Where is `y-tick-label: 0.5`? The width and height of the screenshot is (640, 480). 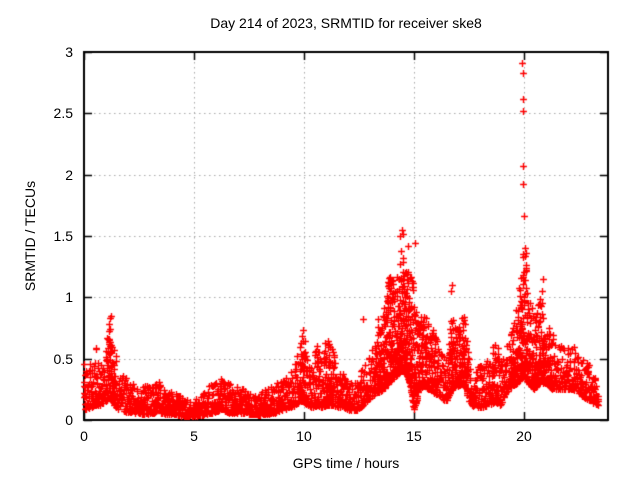 y-tick-label: 0.5 is located at coordinates (63, 358).